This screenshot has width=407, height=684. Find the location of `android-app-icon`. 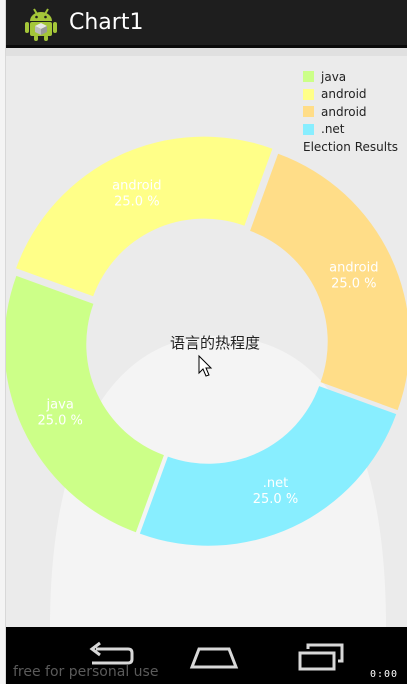

android-app-icon is located at coordinates (41, 24).